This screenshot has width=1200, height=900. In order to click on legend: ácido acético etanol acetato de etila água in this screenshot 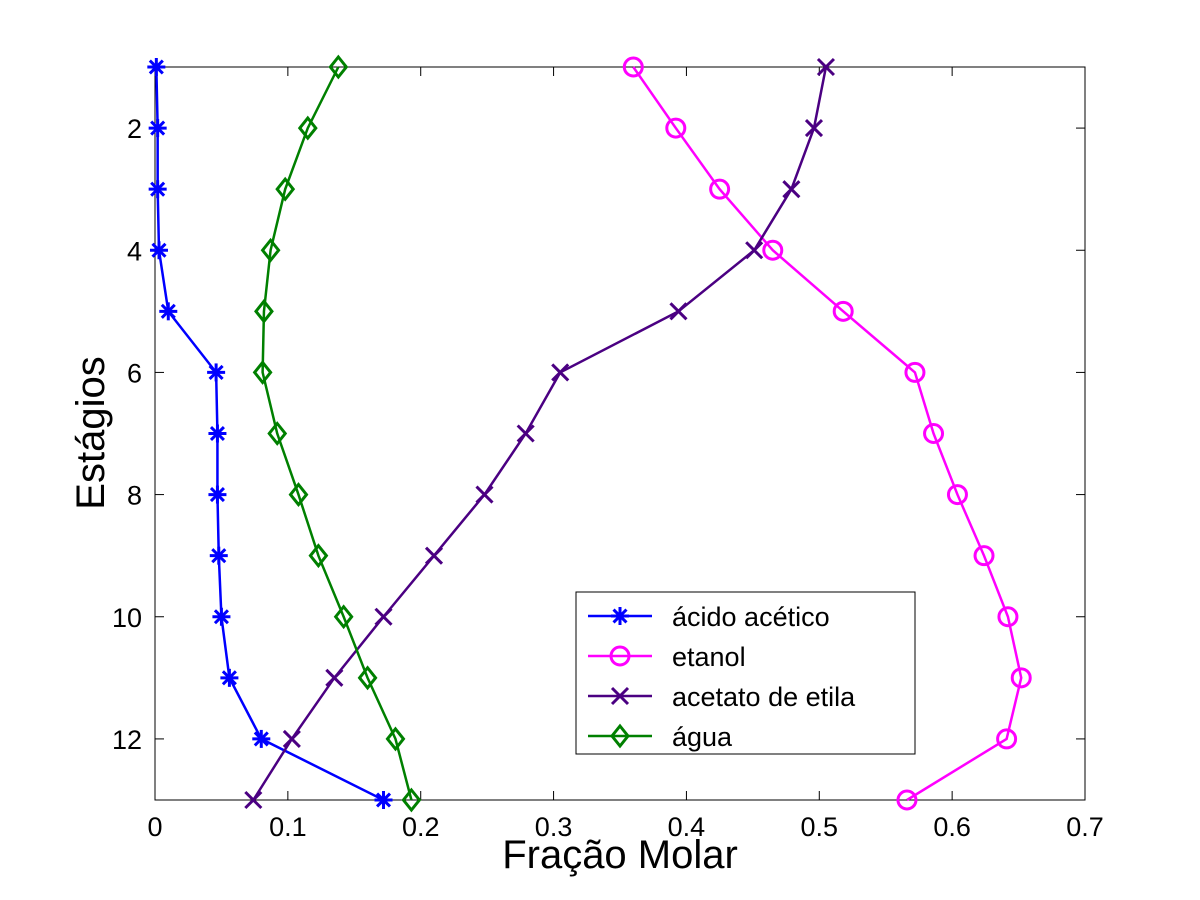, I will do `click(745, 673)`.